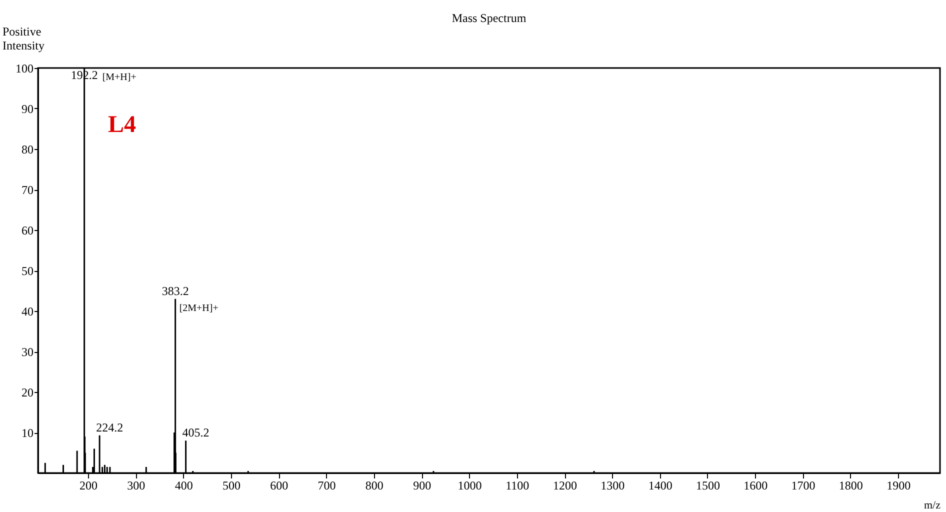  Describe the element at coordinates (803, 485) in the screenshot. I see `x-tick-label: 1700` at that location.